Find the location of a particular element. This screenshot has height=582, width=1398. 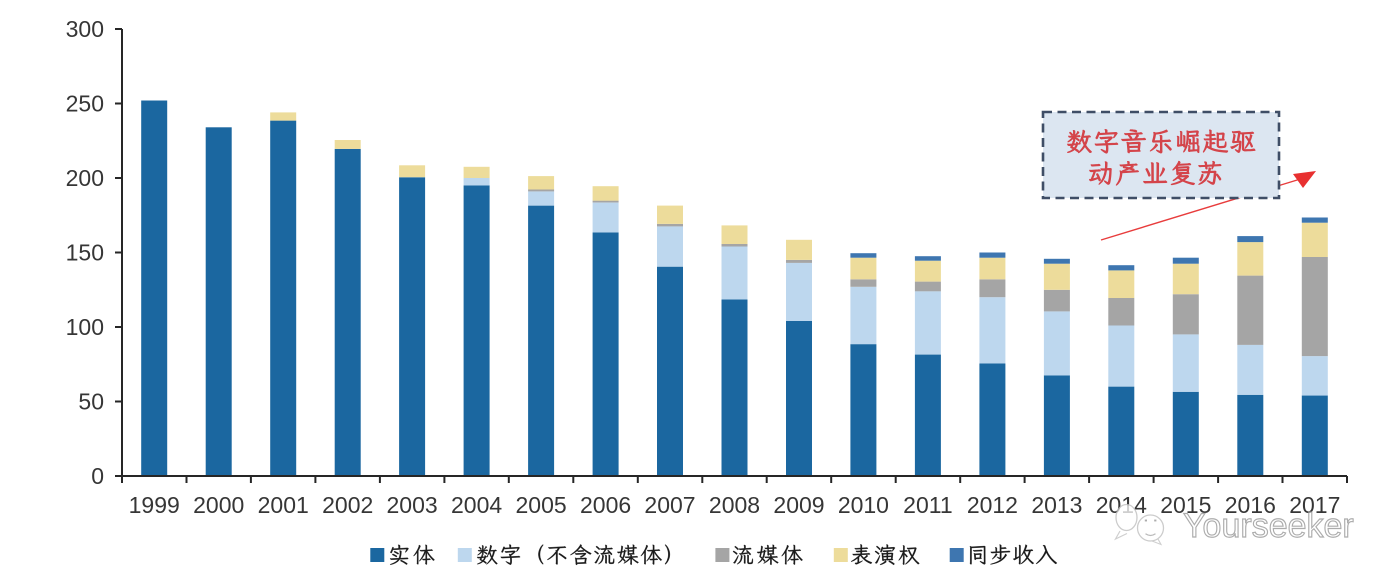

svg-text: 250 is located at coordinates (85, 104).